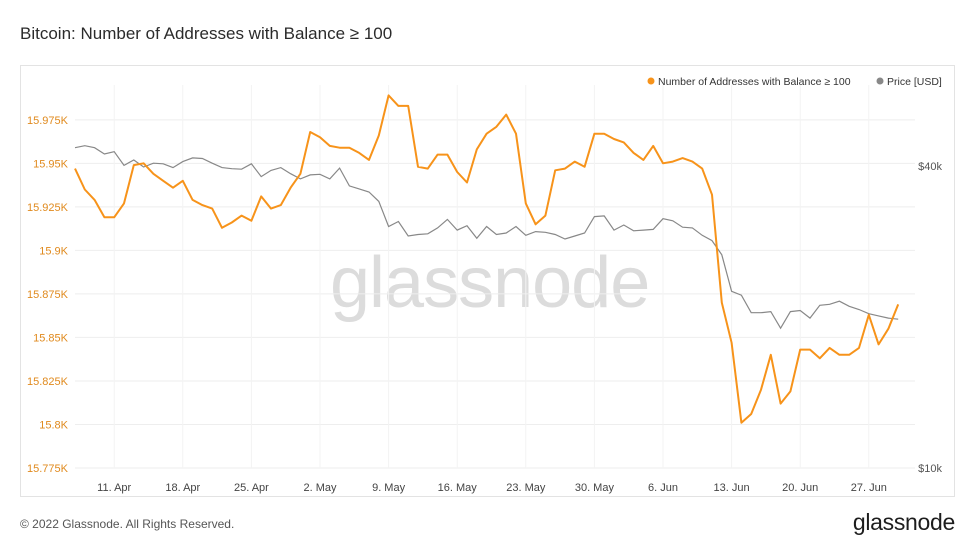  I want to click on x-tick-label: 20. Jun, so click(800, 488).